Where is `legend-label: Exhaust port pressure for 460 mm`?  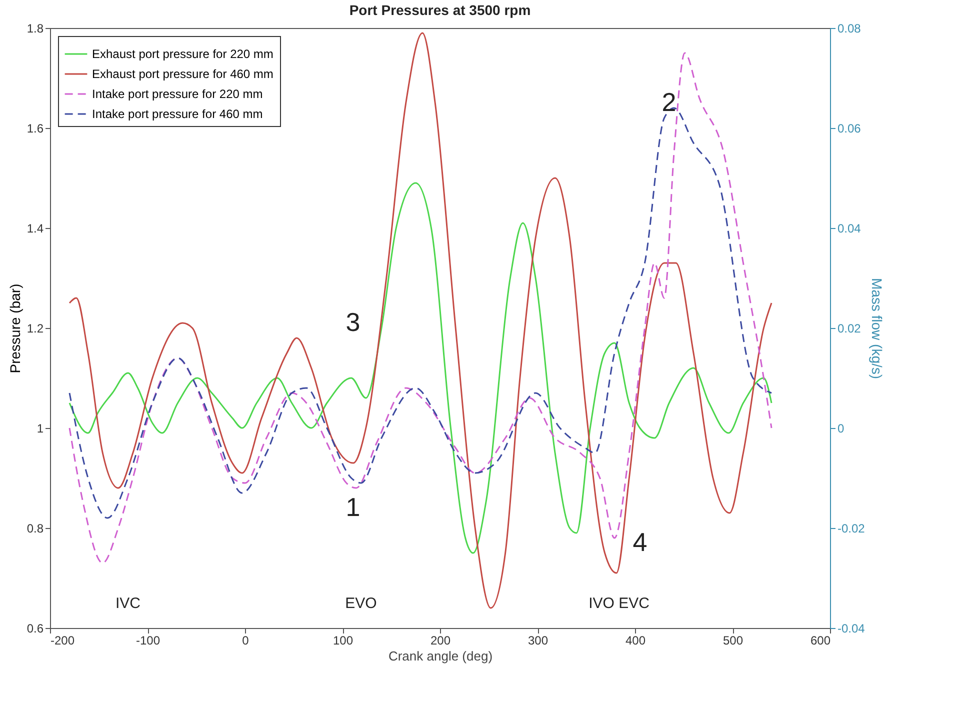
legend-label: Exhaust port pressure for 460 mm is located at coordinates (183, 74).